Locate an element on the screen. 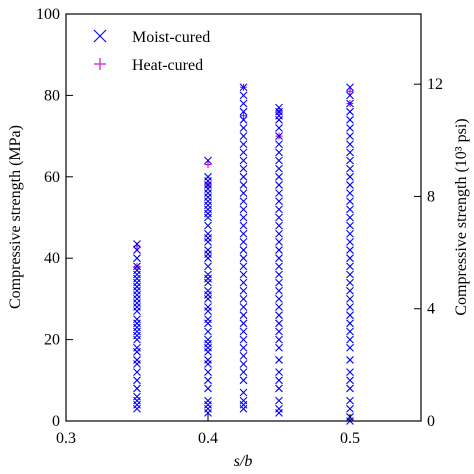 The image size is (474, 474). legend: Moist-cured Heat-cured is located at coordinates (151, 51).